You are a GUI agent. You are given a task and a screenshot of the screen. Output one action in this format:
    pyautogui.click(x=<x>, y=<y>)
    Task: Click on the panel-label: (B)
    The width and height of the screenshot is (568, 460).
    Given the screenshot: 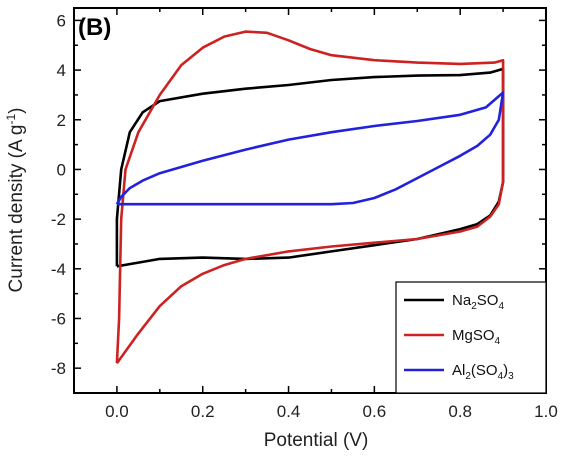 What is the action you would take?
    pyautogui.click(x=94, y=27)
    